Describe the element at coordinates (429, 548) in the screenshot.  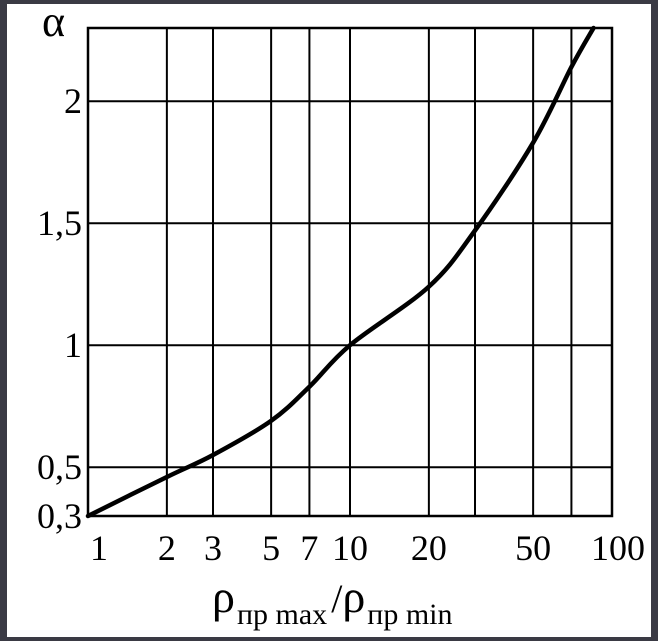
I see `x-tick-label: 20` at that location.